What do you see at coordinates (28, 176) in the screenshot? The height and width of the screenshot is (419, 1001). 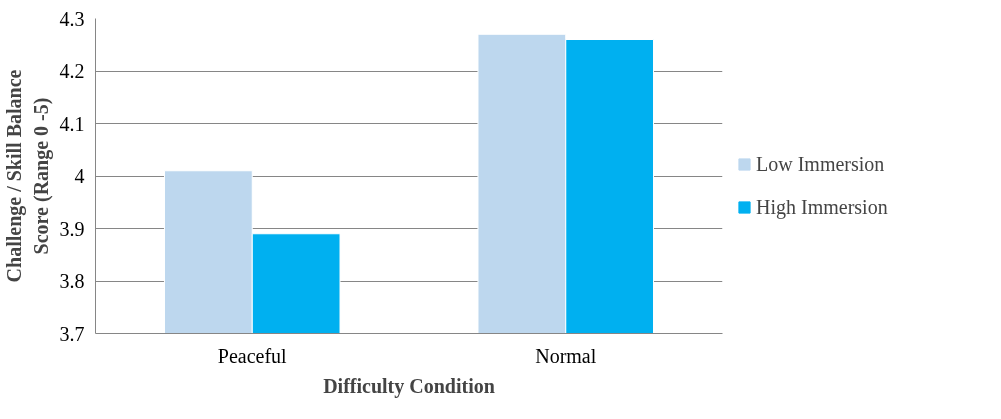 I see `y-axis-title: Challenge / Skill Balance Score (Range 0 -5)` at bounding box center [28, 176].